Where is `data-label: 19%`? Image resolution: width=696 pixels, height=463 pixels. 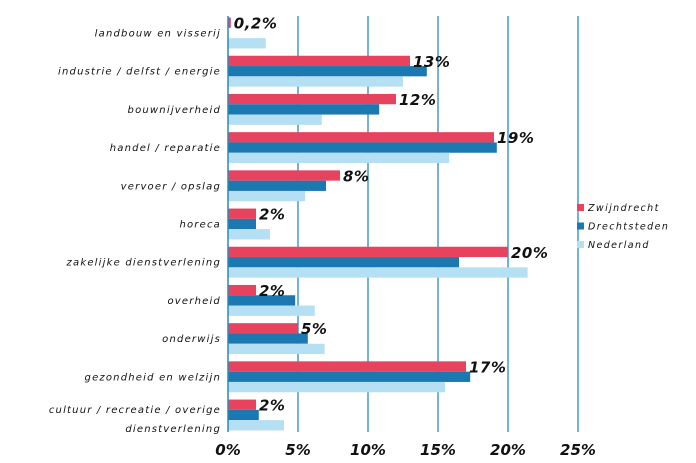
data-label: 19% is located at coordinates (515, 138).